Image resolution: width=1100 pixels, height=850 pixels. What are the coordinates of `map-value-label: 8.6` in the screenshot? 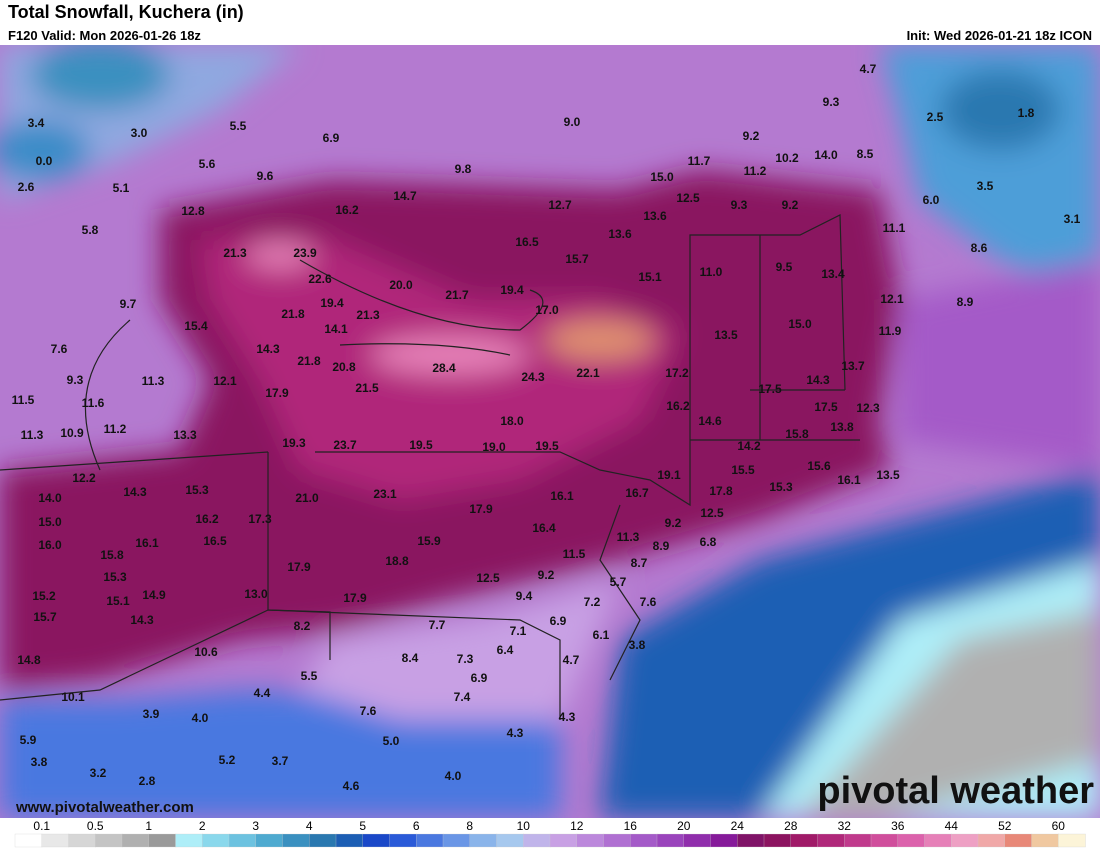 It's located at (979, 248).